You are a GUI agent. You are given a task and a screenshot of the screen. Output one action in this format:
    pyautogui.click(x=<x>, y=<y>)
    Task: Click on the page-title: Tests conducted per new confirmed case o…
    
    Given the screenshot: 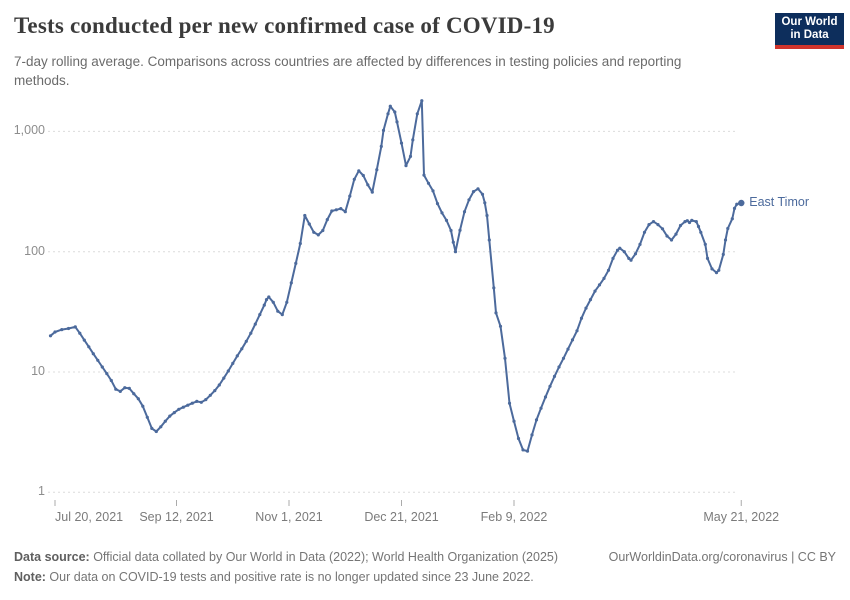 What is the action you would take?
    pyautogui.click(x=284, y=25)
    